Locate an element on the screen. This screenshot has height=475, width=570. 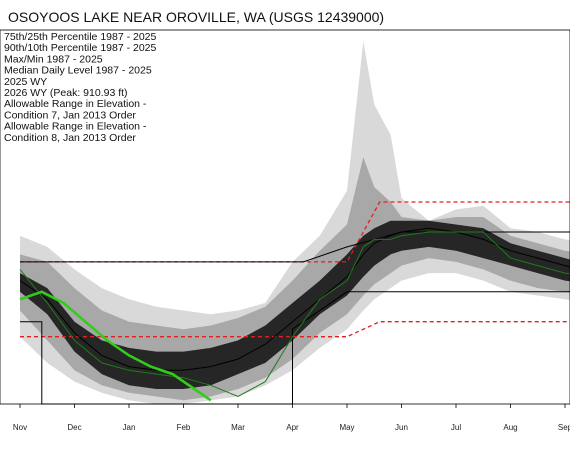
legend-entry: 90th/10th Percentile 1987 - 2025 is located at coordinates (80, 48).